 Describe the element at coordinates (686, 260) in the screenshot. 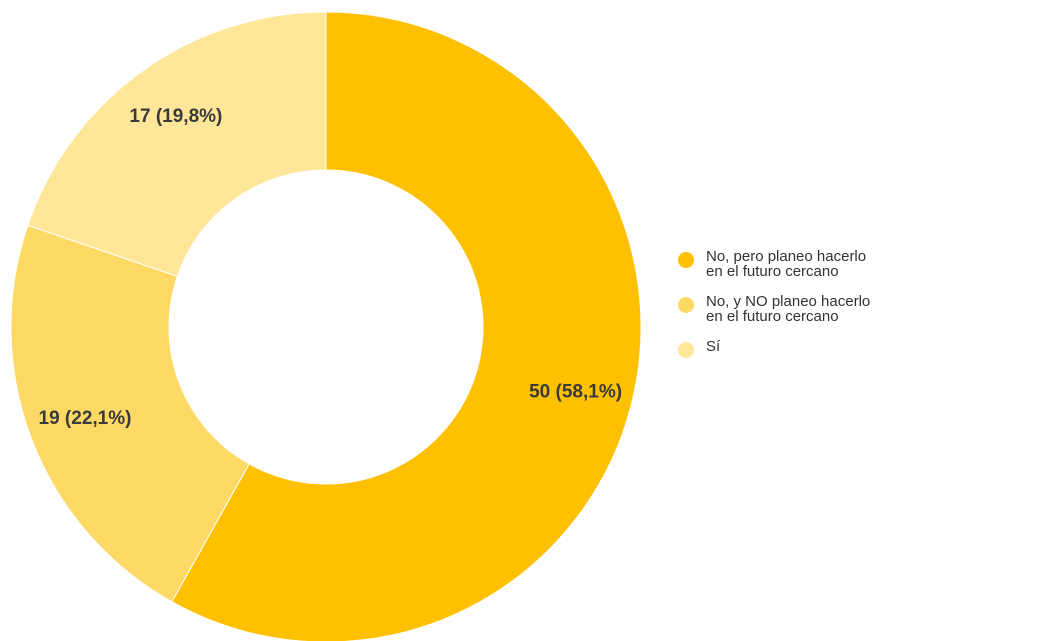

I see `legend-swatch-planeo` at that location.